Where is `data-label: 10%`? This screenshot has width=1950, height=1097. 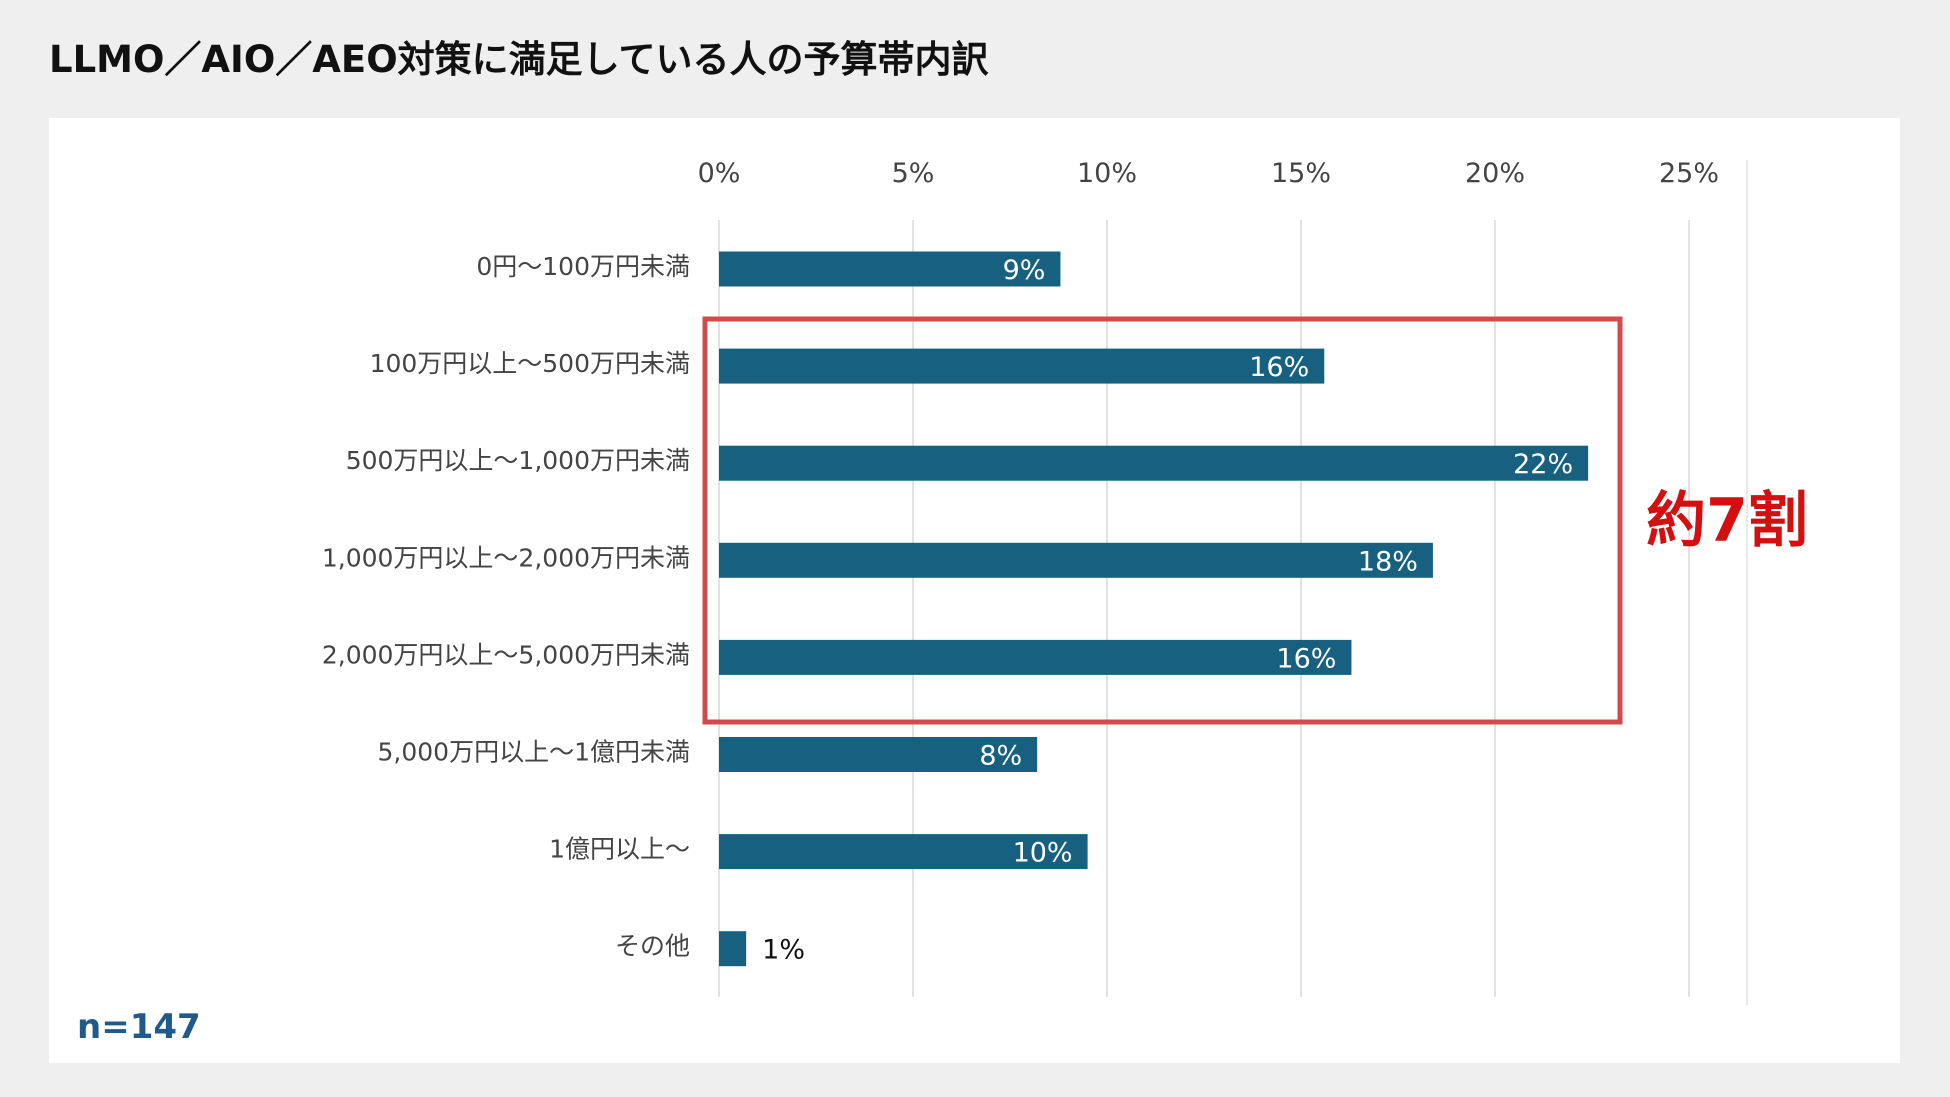
data-label: 10% is located at coordinates (1043, 853).